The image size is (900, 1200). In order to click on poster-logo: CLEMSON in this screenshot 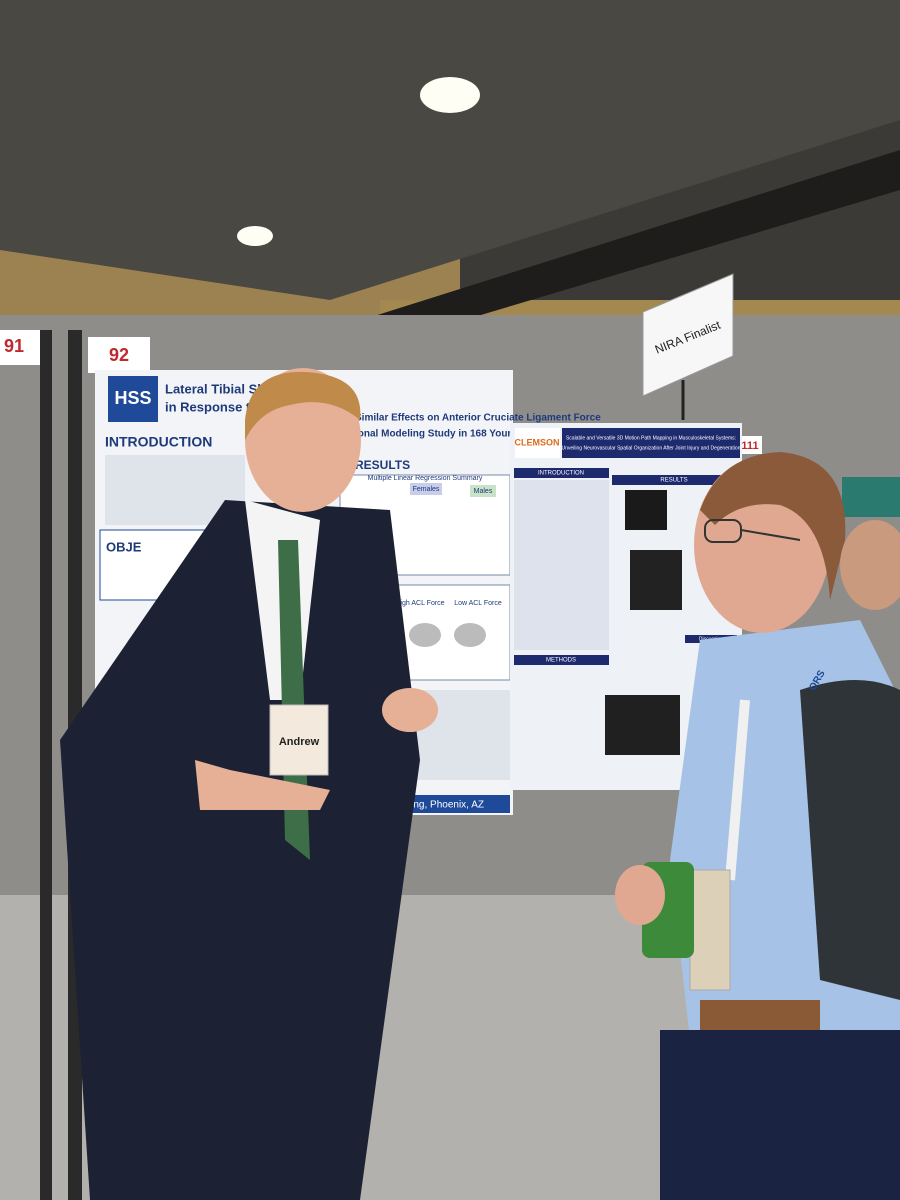, I will do `click(537, 442)`.